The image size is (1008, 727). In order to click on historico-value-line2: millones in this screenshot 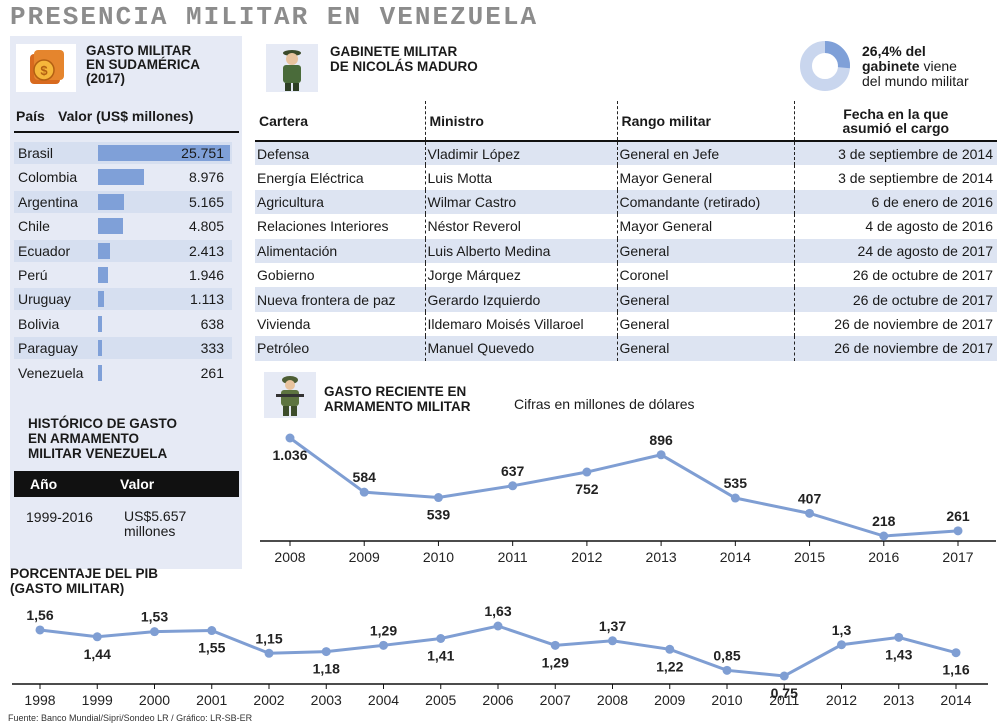, I will do `click(150, 531)`.